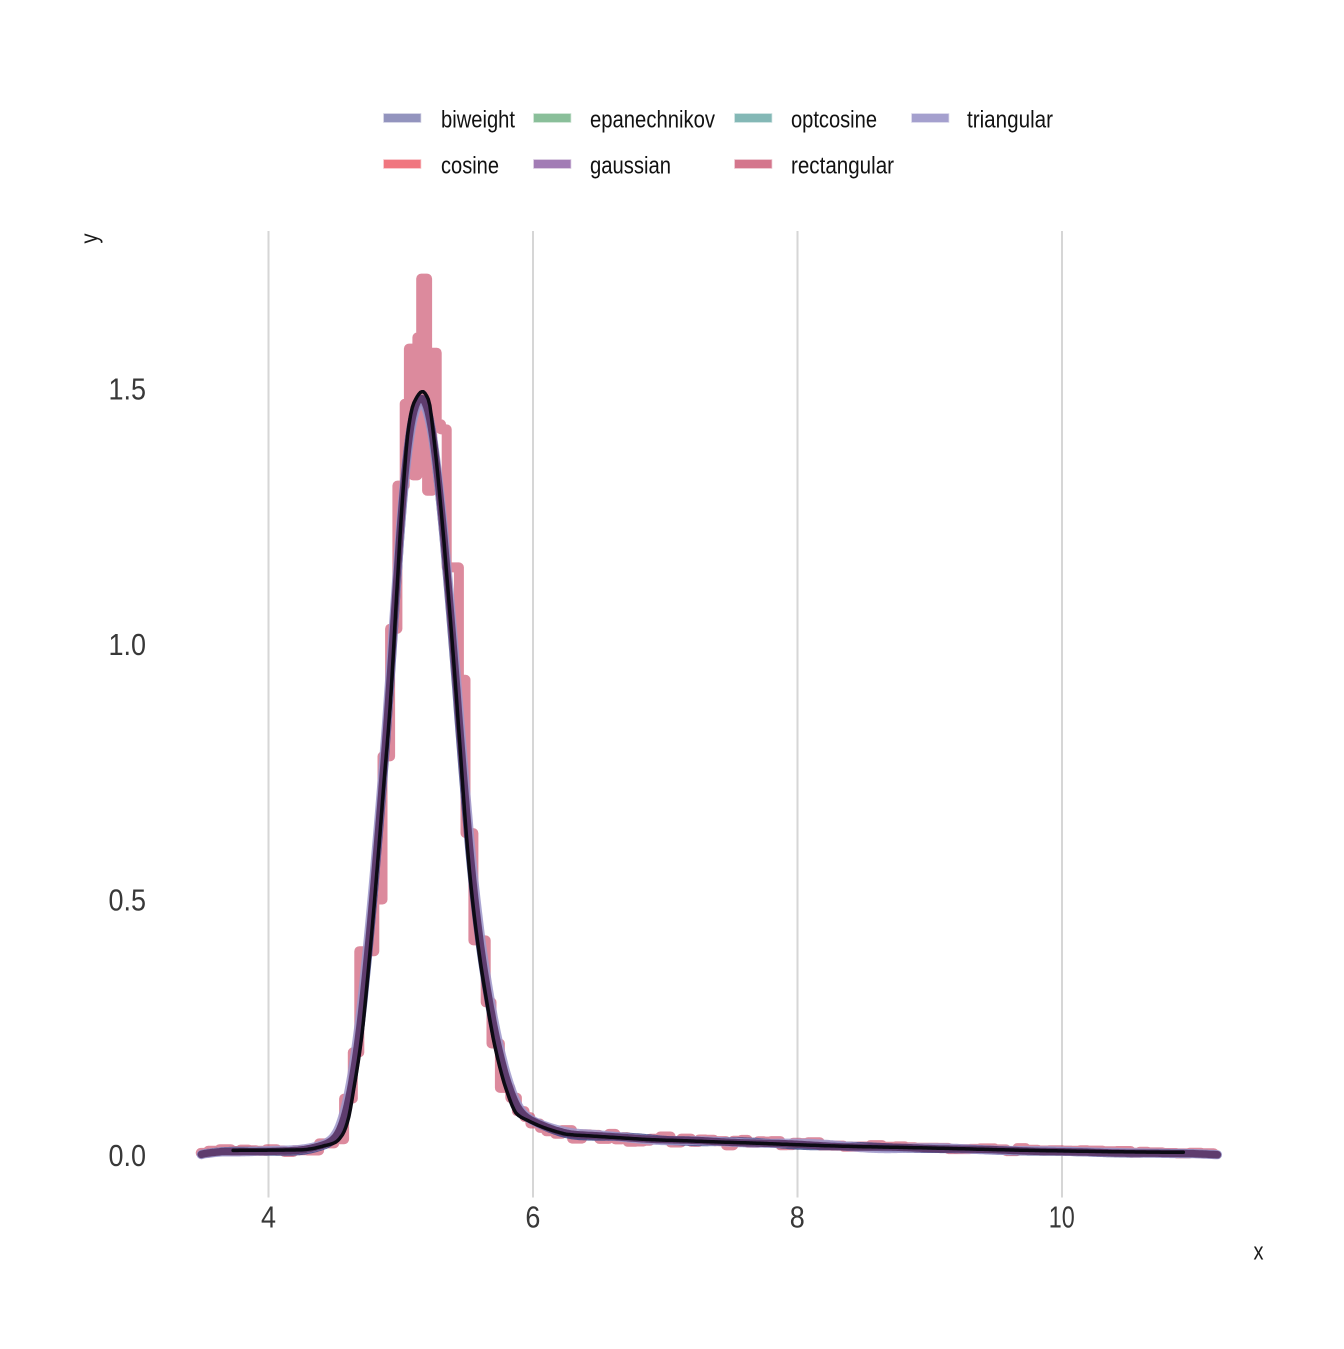 The height and width of the screenshot is (1349, 1344). Describe the element at coordinates (128, 899) in the screenshot. I see `svg-text: 0.5` at that location.